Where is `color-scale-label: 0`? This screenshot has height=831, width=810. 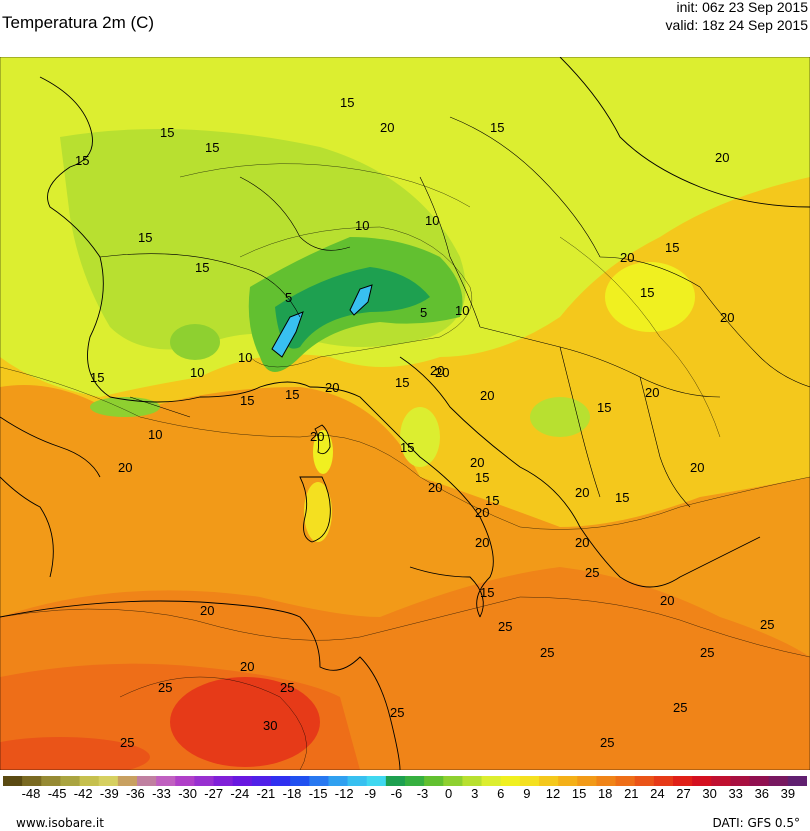 color-scale-label: 0 is located at coordinates (448, 793).